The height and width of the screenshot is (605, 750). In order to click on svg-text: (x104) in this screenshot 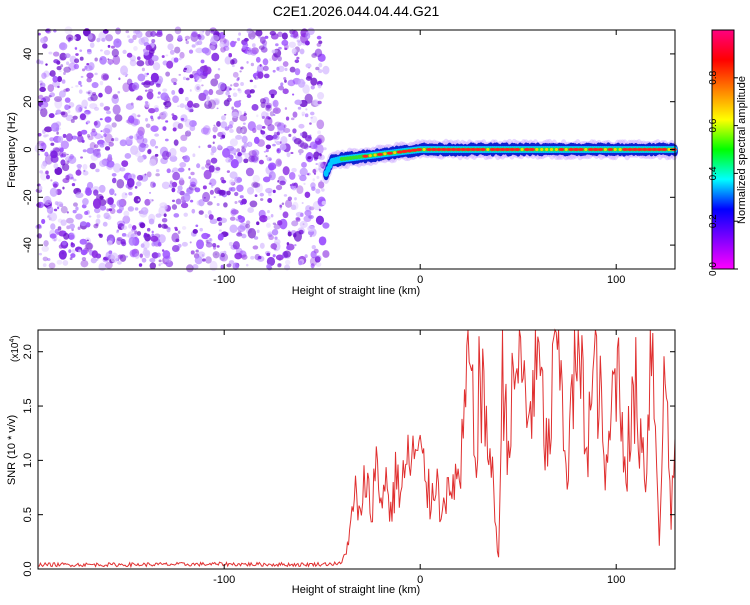, I will do `click(15, 348)`.